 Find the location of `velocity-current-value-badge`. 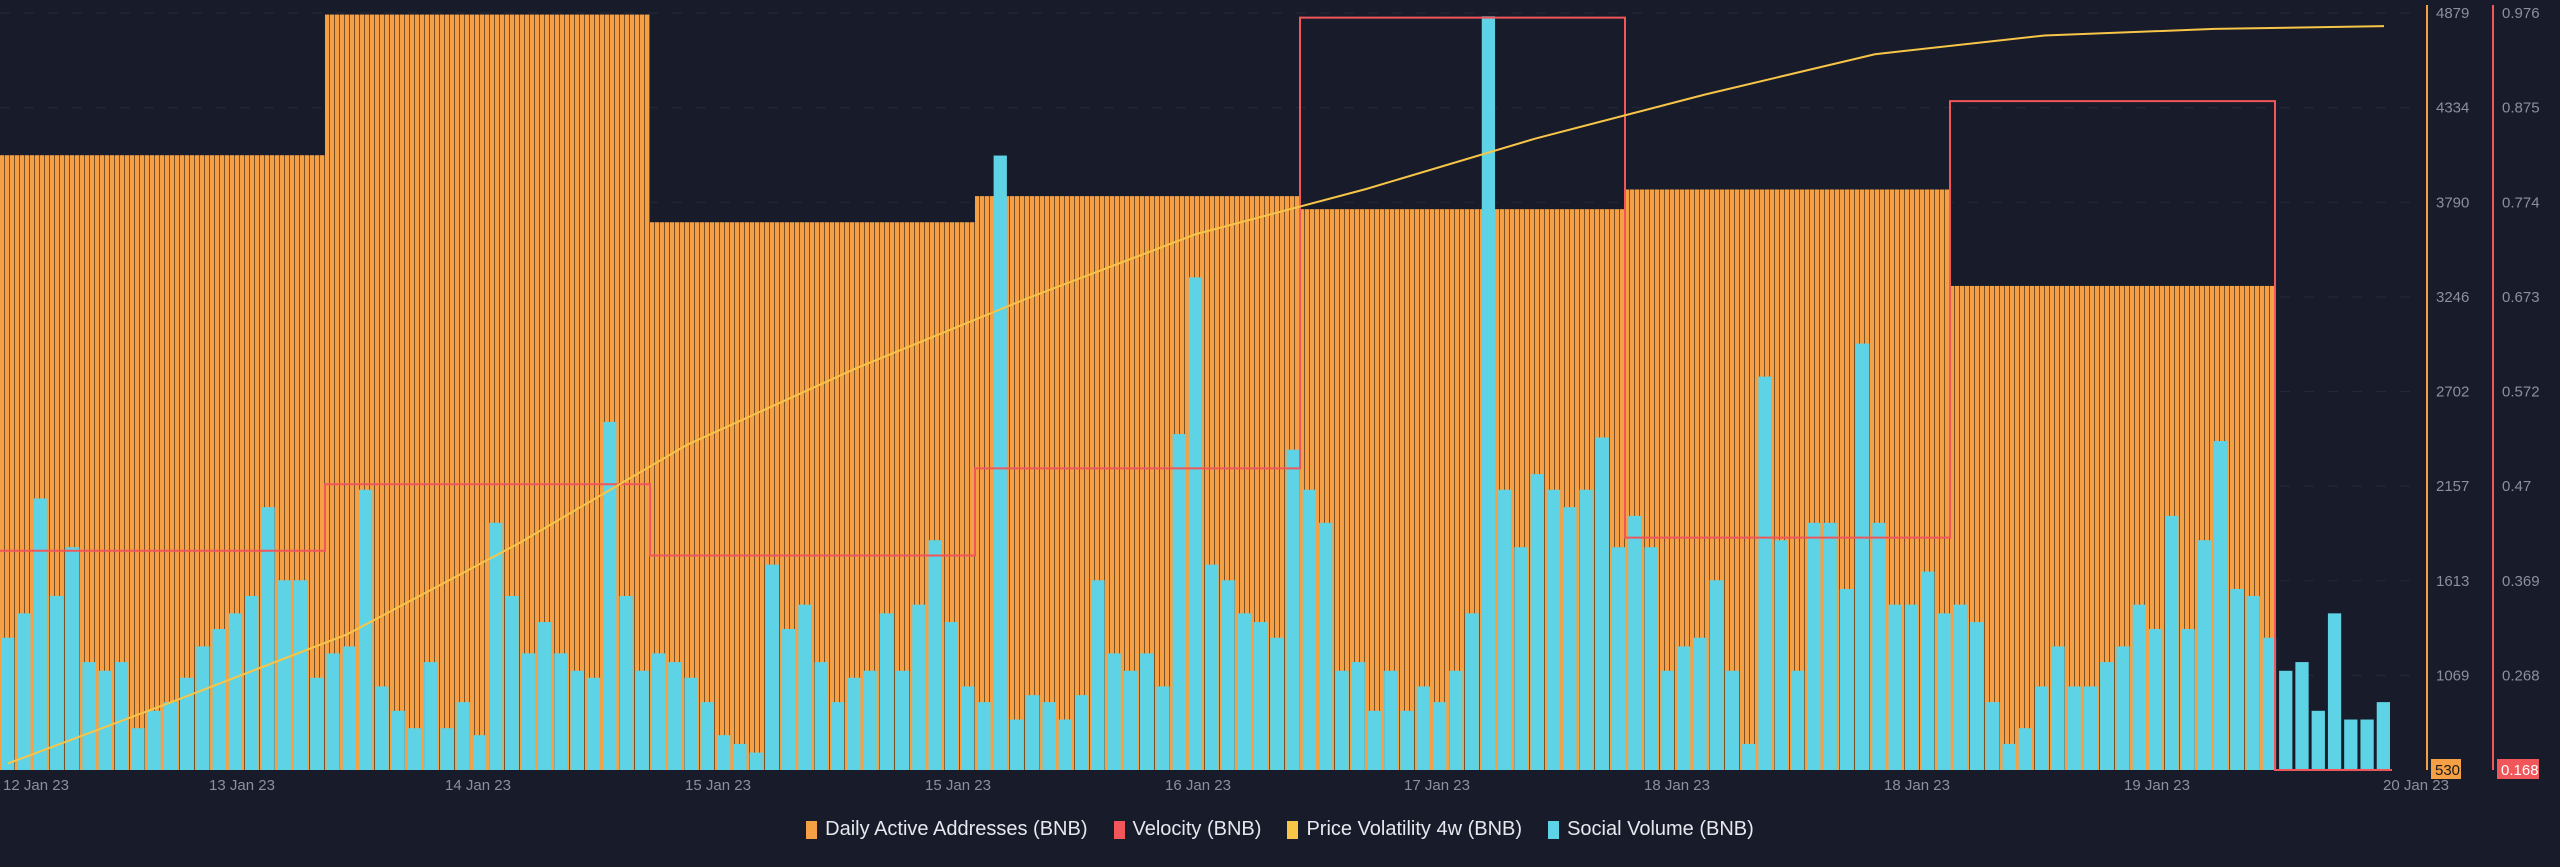

velocity-current-value-badge is located at coordinates (2518, 769).